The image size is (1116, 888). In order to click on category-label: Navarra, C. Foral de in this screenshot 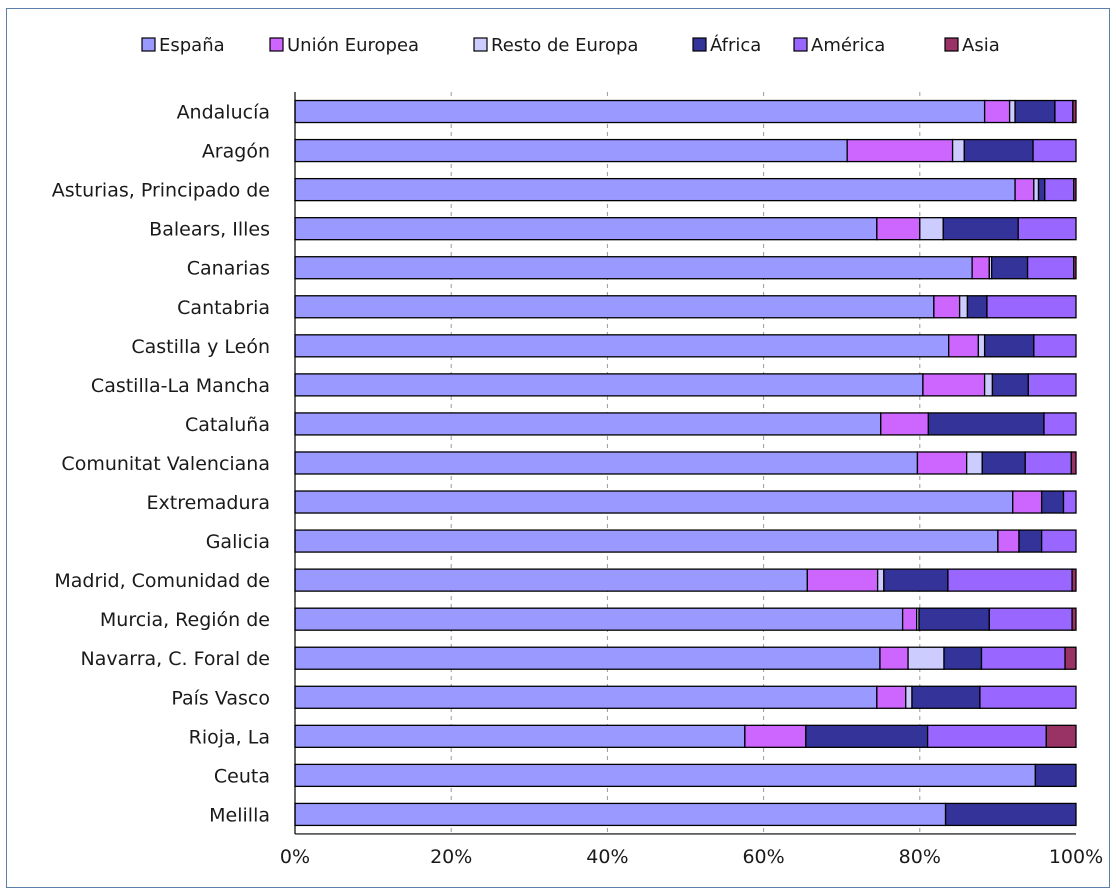, I will do `click(176, 659)`.